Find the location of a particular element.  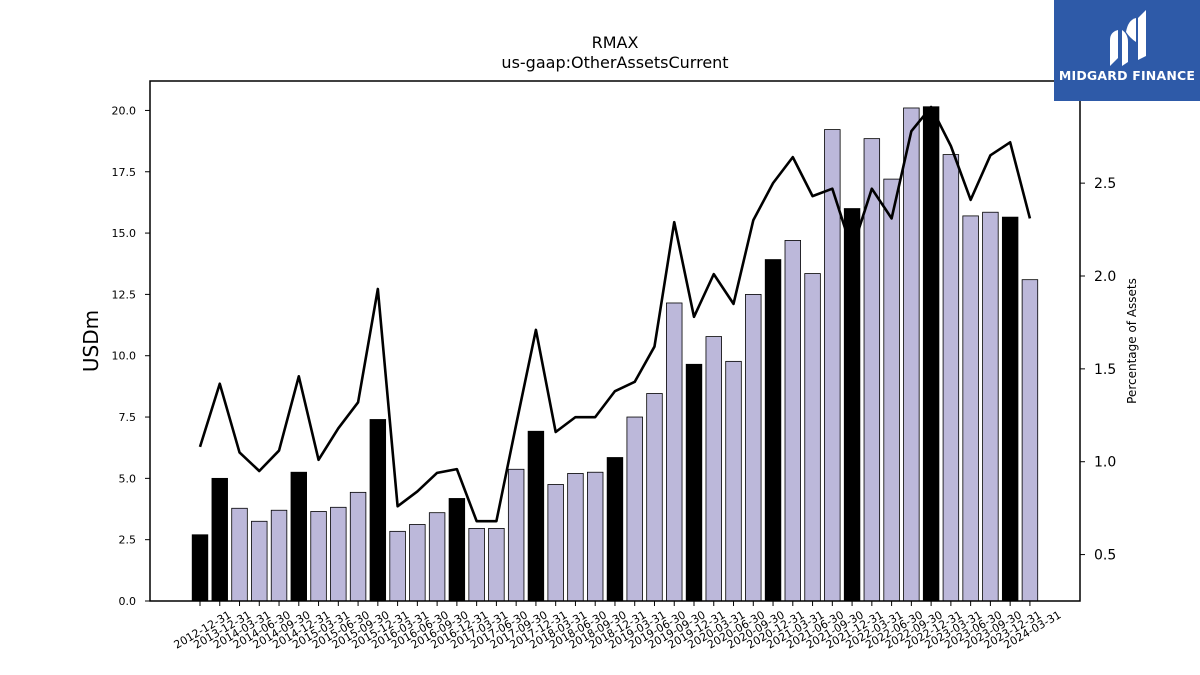

y-tick-label: 0.0 is located at coordinates (128, 601).